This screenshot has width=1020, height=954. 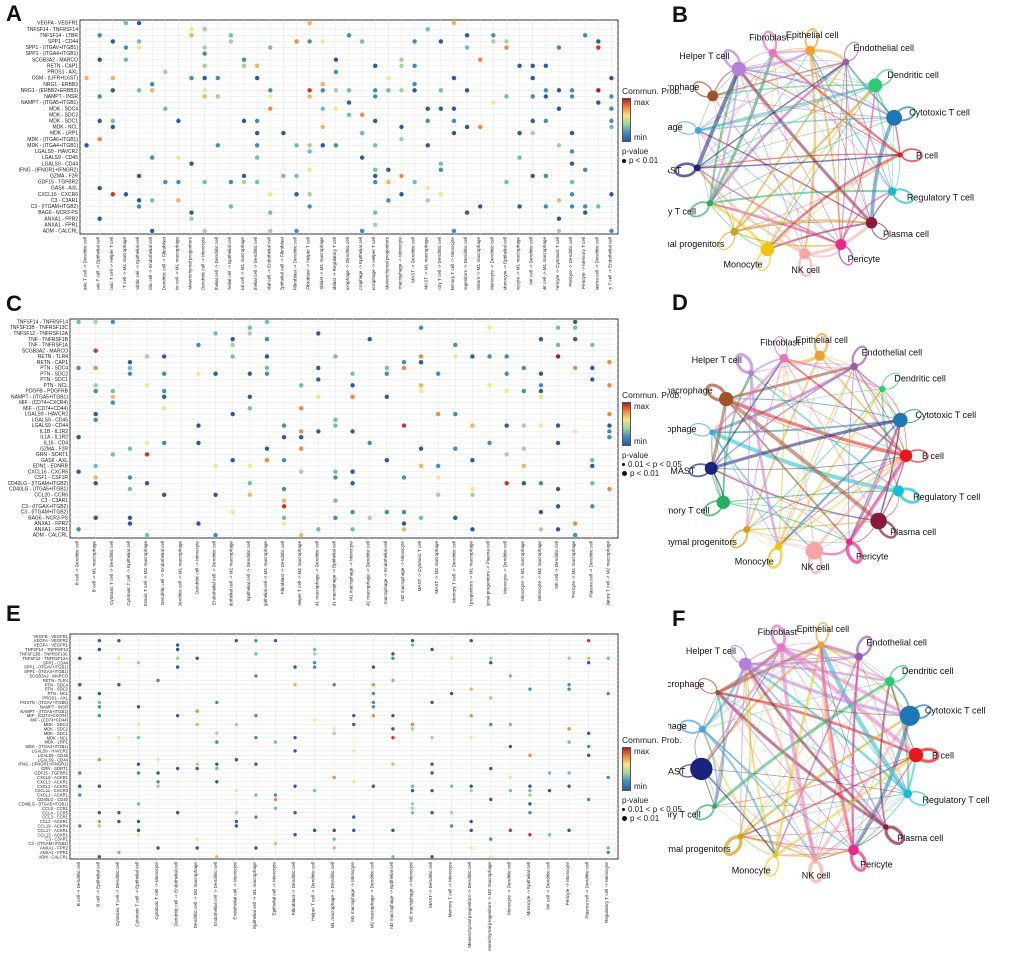 What do you see at coordinates (50, 751) in the screenshot?
I see `y-tick-label: LGALS9 - HAVCR2` at bounding box center [50, 751].